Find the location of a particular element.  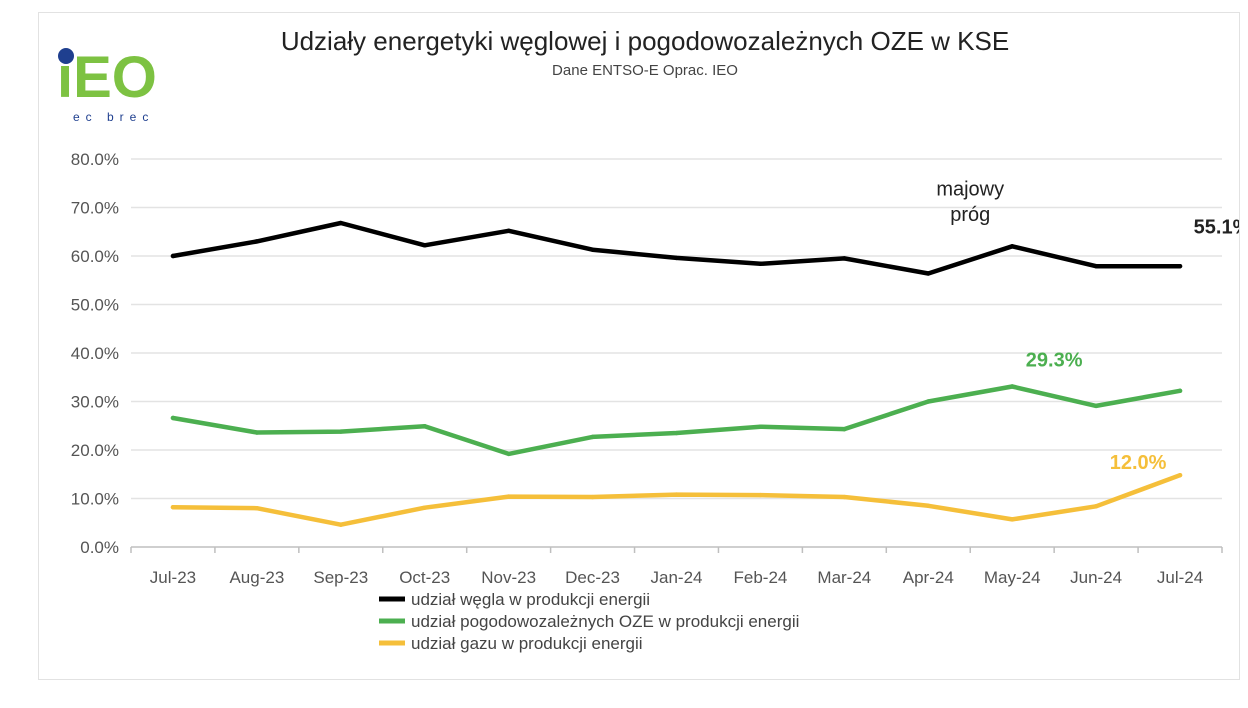

y-tick-label: 30.0% is located at coordinates (95, 402).